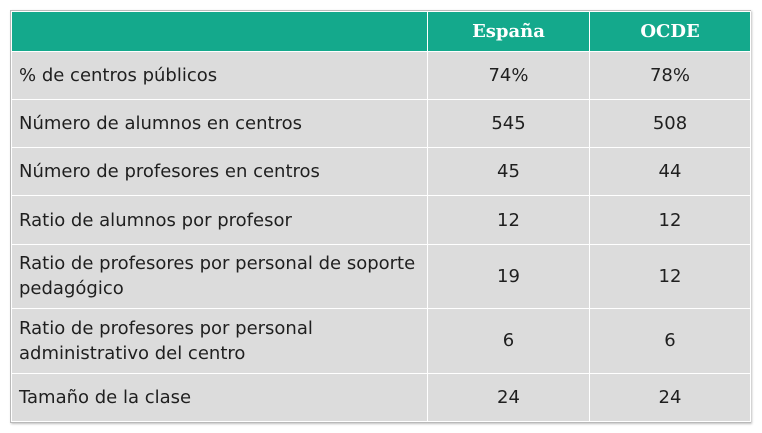 The height and width of the screenshot is (433, 762). What do you see at coordinates (219, 172) in the screenshot?
I see `row-label: Número de profesores en centros` at bounding box center [219, 172].